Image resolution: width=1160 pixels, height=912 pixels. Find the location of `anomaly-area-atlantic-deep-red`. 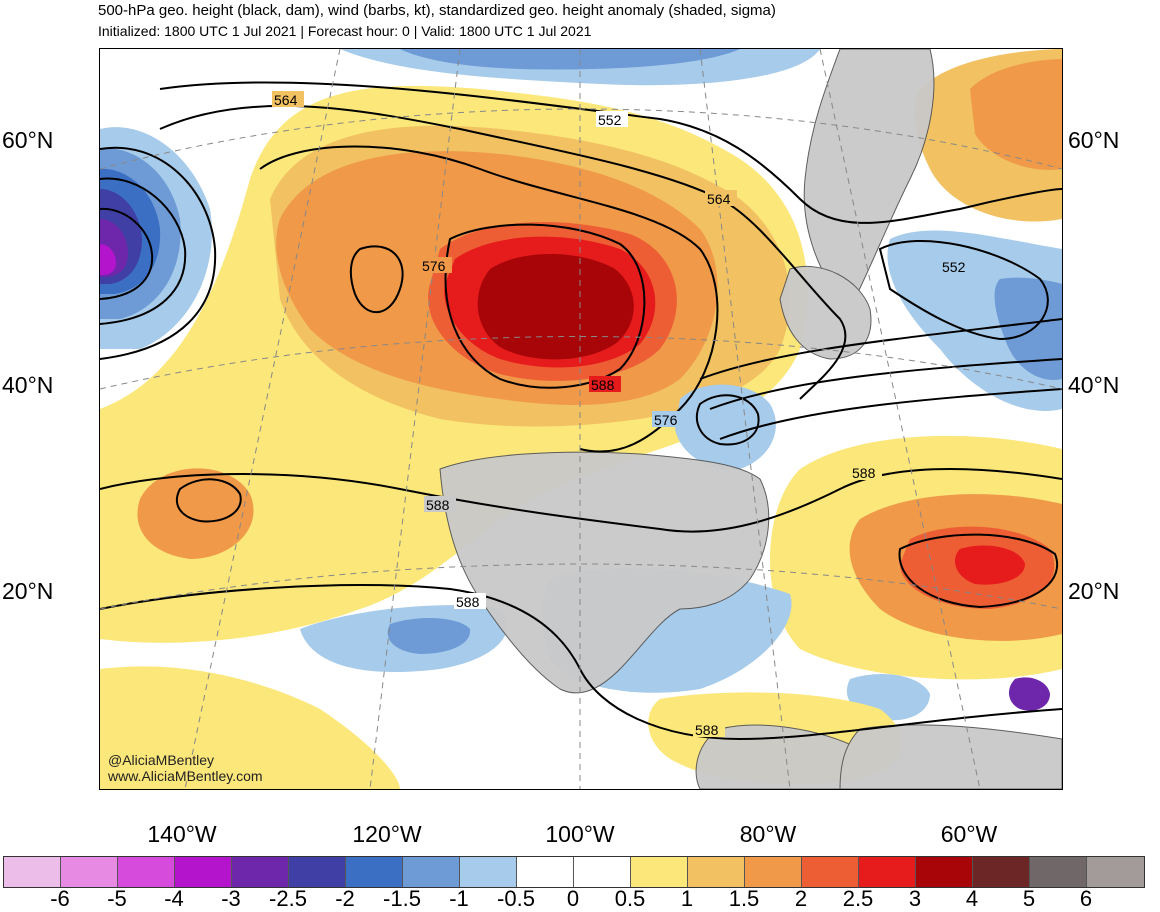

anomaly-area-atlantic-deep-red is located at coordinates (990, 565).